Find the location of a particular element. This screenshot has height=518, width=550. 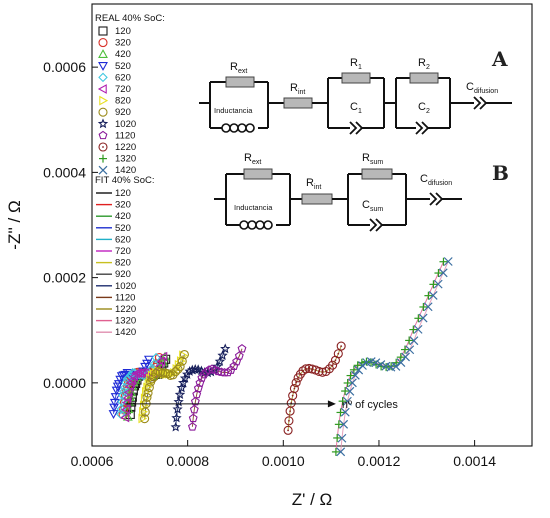

legend-fit-label: 420 is located at coordinates (123, 216).